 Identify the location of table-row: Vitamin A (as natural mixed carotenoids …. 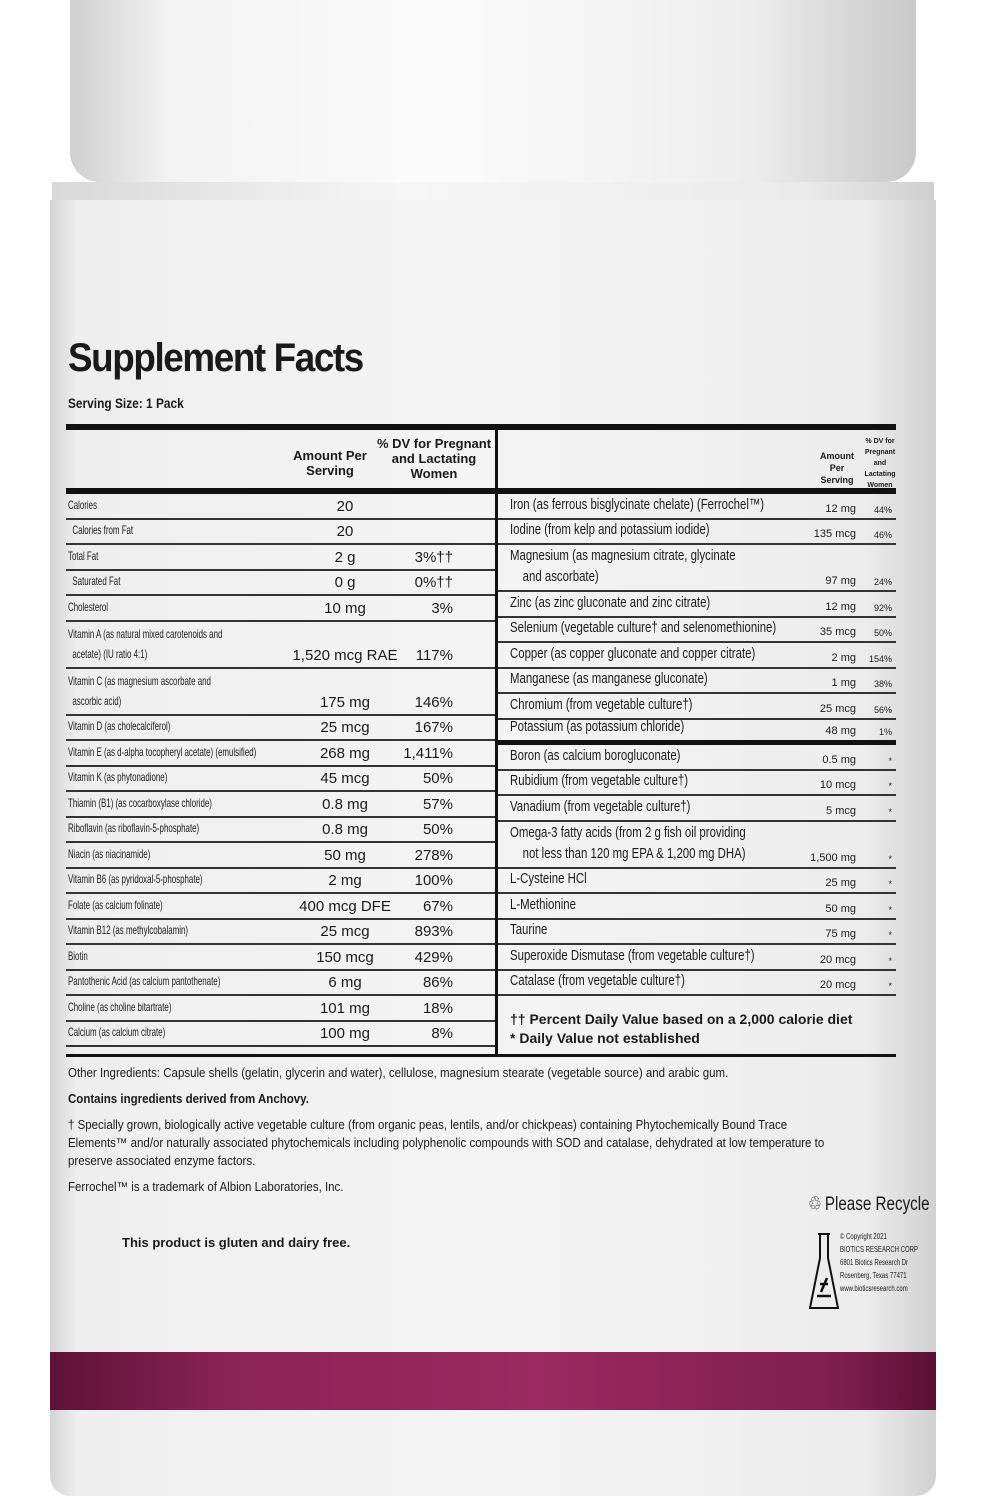
(280, 645).